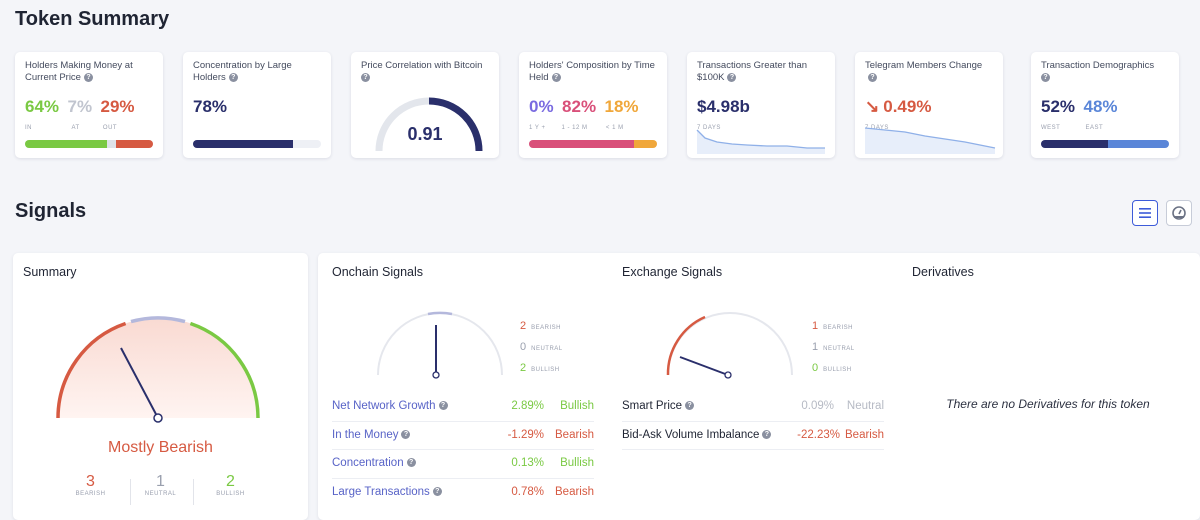  I want to click on signal-value: 0.09%, so click(817, 406).